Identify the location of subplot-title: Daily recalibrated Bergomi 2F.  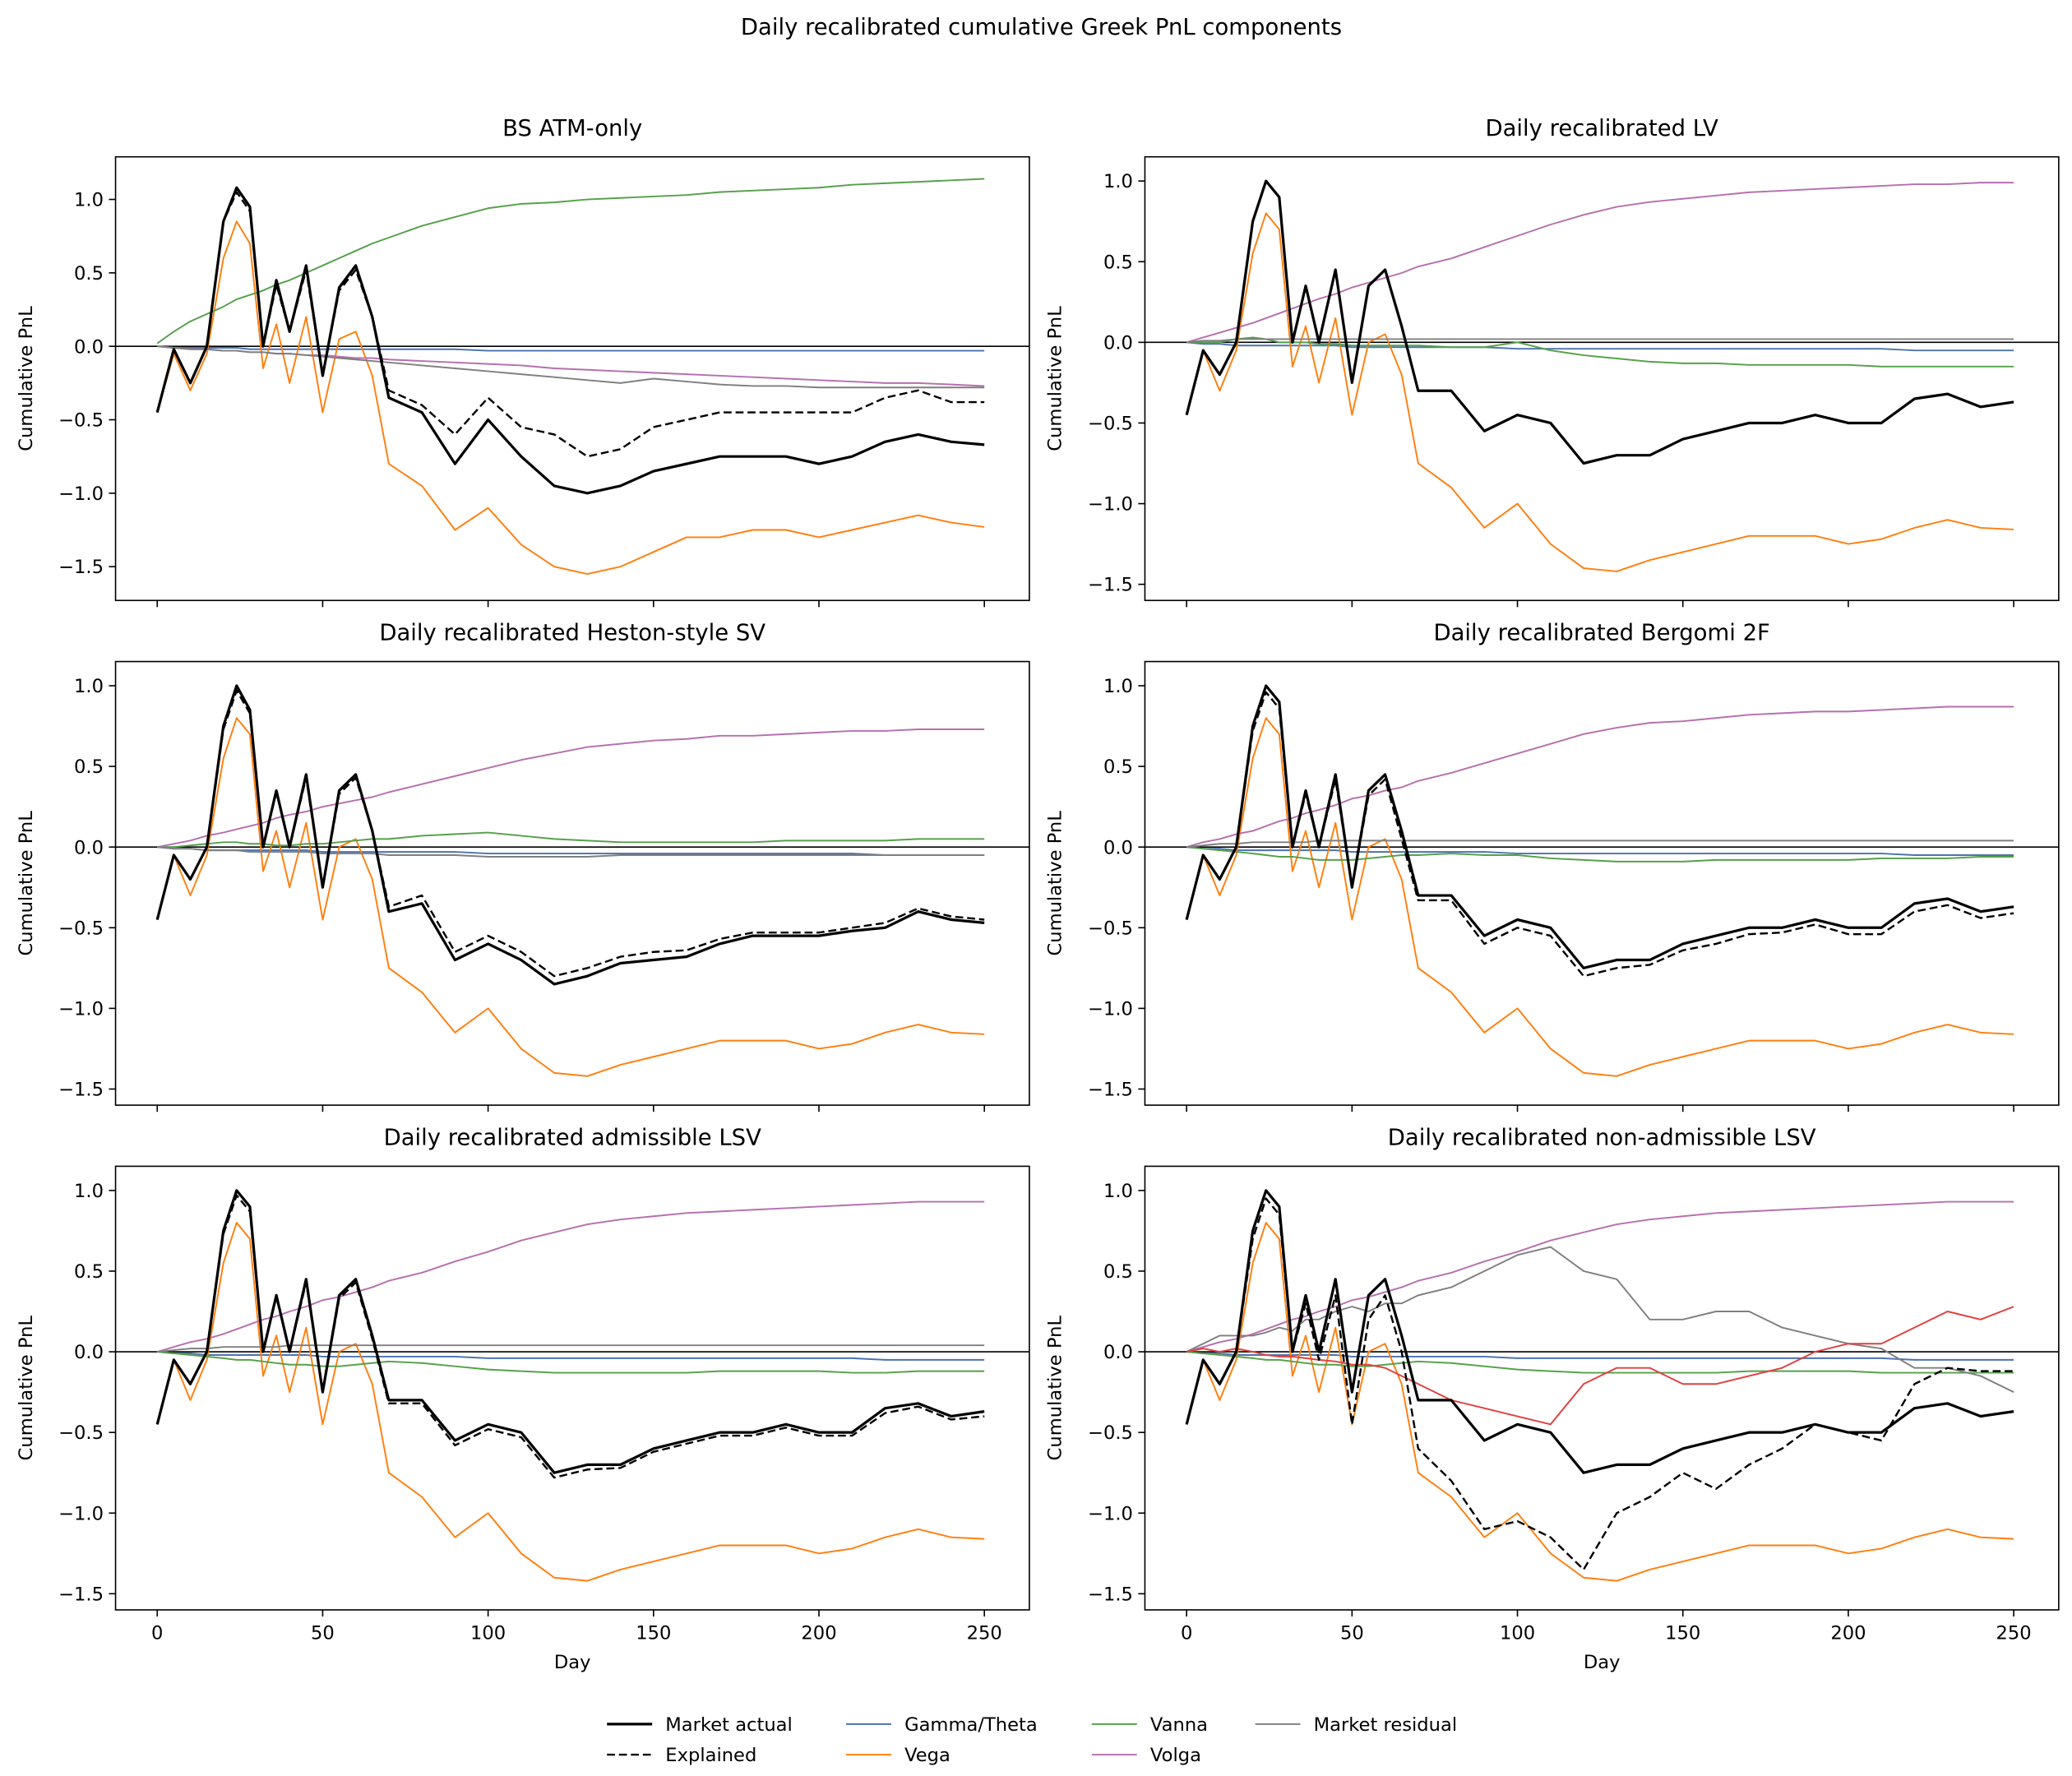
(1601, 633).